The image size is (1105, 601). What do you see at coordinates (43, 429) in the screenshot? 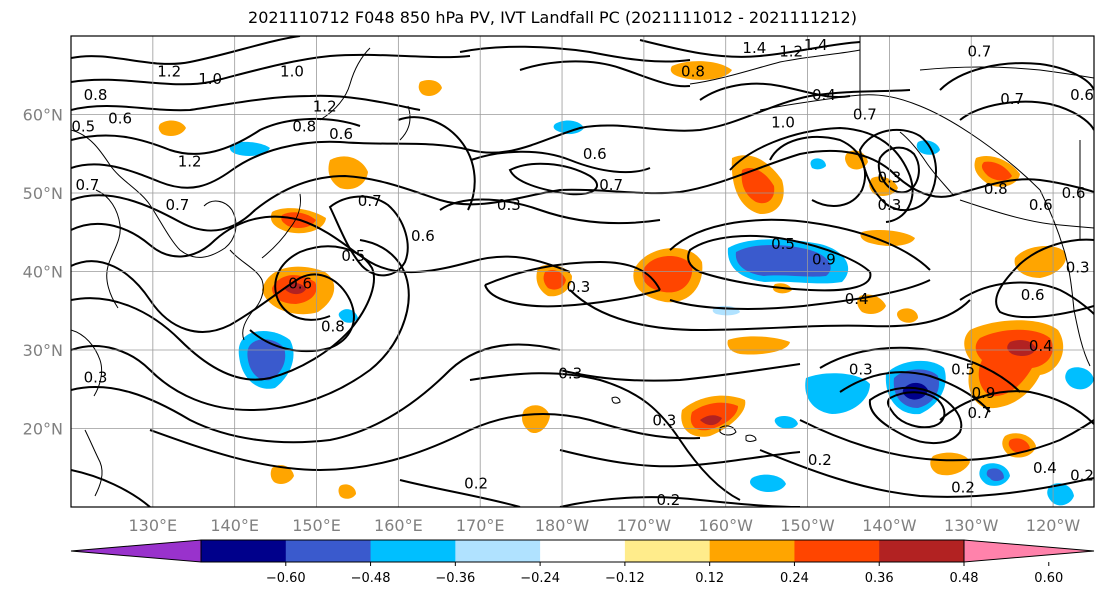
I see `latitude-label: 20°N` at bounding box center [43, 429].